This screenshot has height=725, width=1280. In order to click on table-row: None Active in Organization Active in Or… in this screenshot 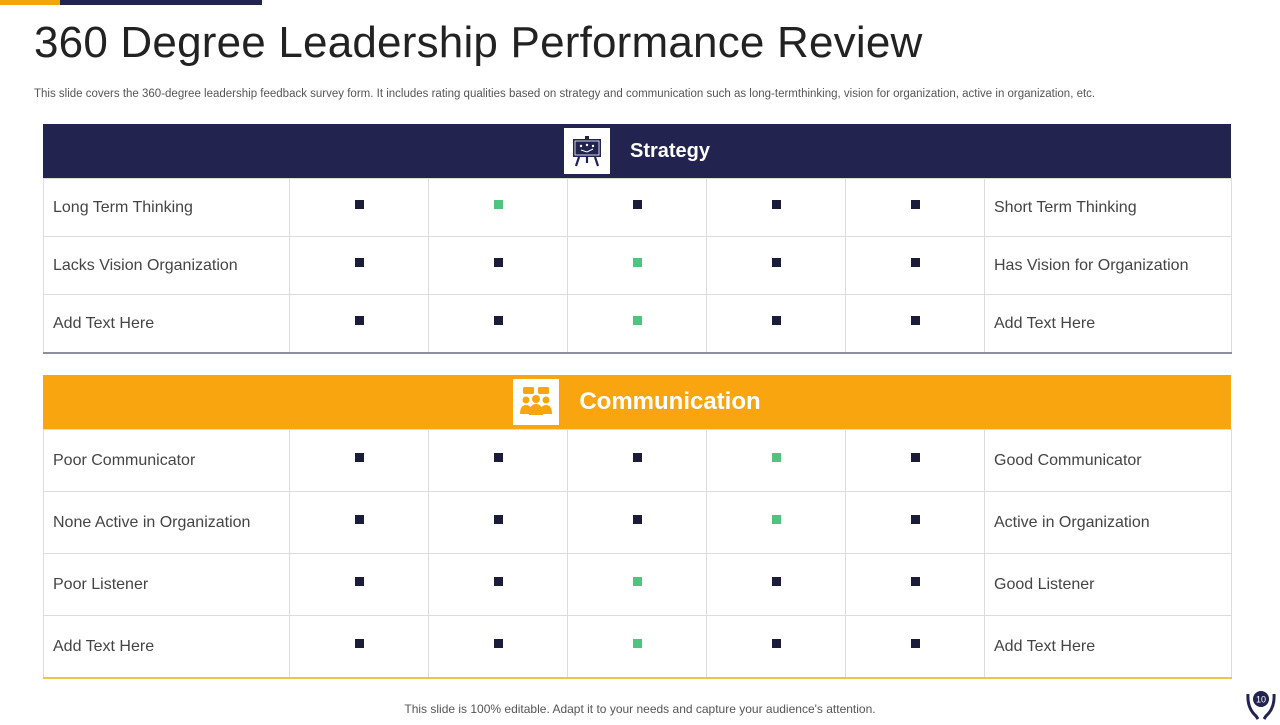, I will do `click(637, 522)`.